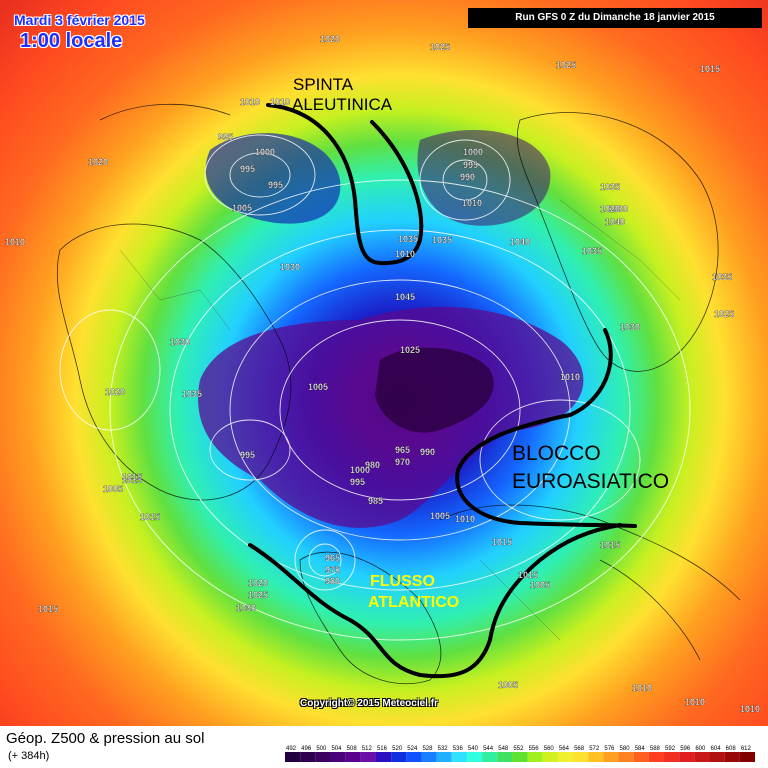 The width and height of the screenshot is (768, 768). I want to click on pressure-value-label: 965, so click(402, 450).